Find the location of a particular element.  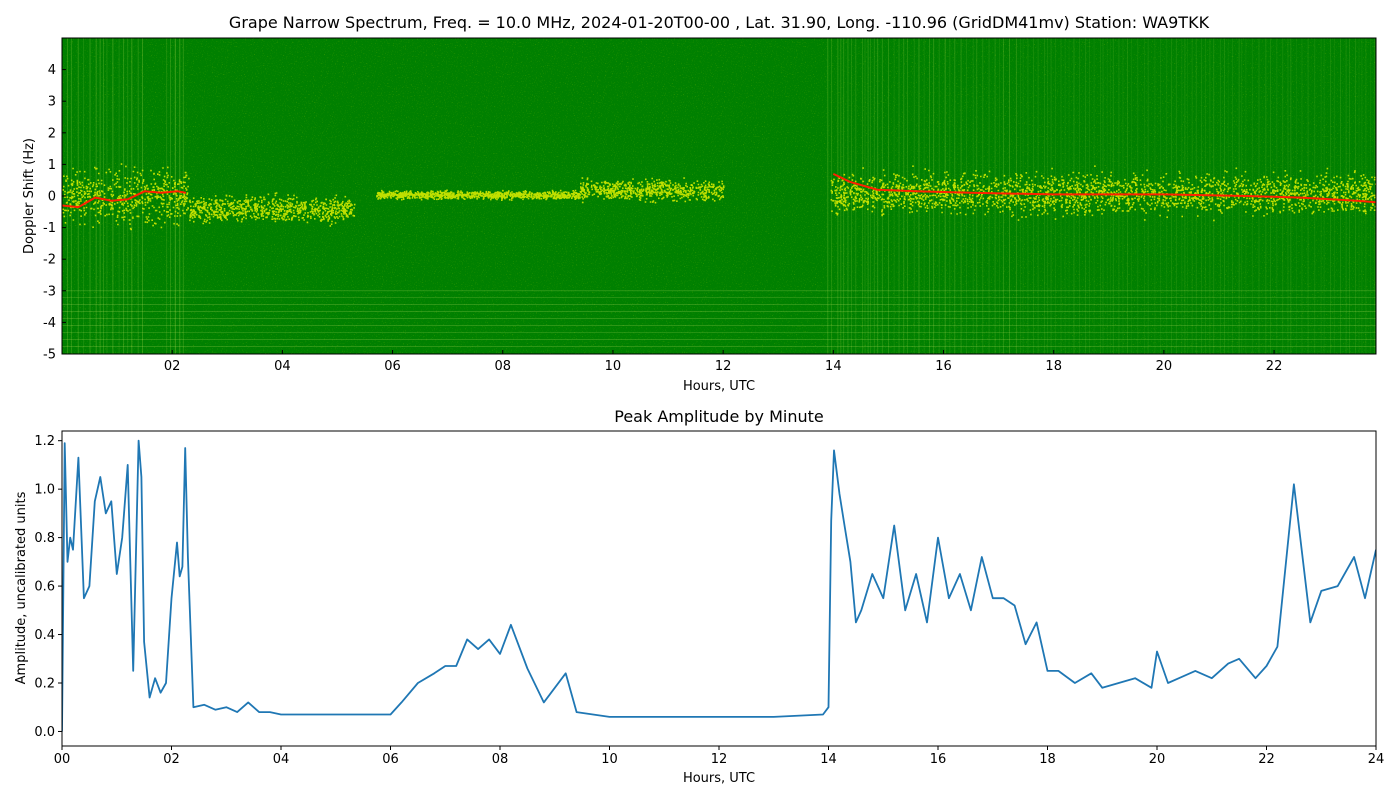

amplitude-x-axis: 00 02 04 06 08 10 12 14 16 18 20 22 24 is located at coordinates (719, 756).